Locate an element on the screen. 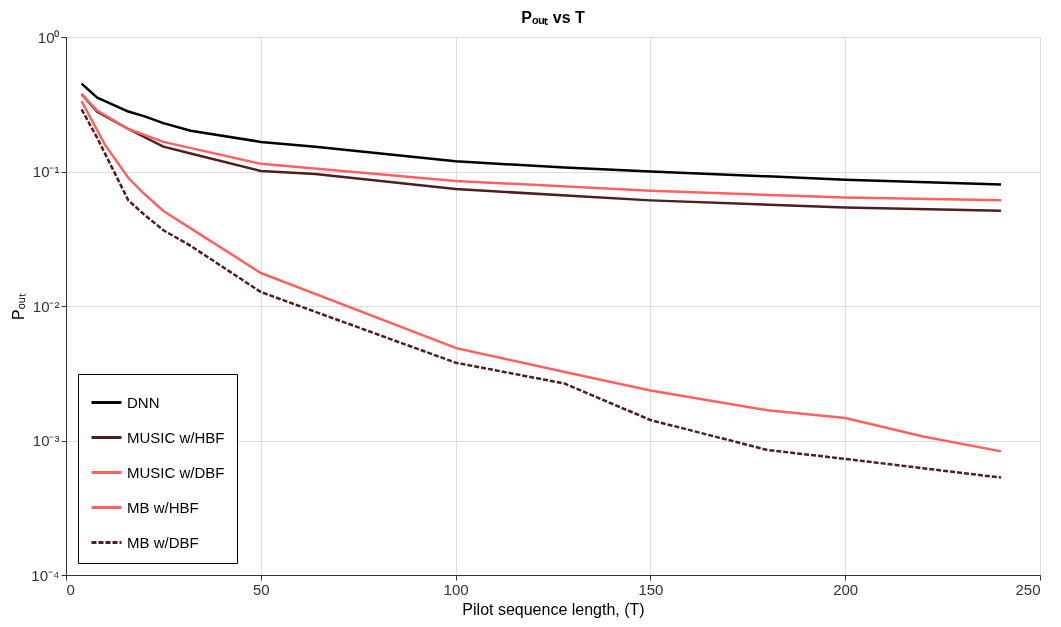 Image resolution: width=1061 pixels, height=627 pixels. x-tick-label: 150 is located at coordinates (651, 589).